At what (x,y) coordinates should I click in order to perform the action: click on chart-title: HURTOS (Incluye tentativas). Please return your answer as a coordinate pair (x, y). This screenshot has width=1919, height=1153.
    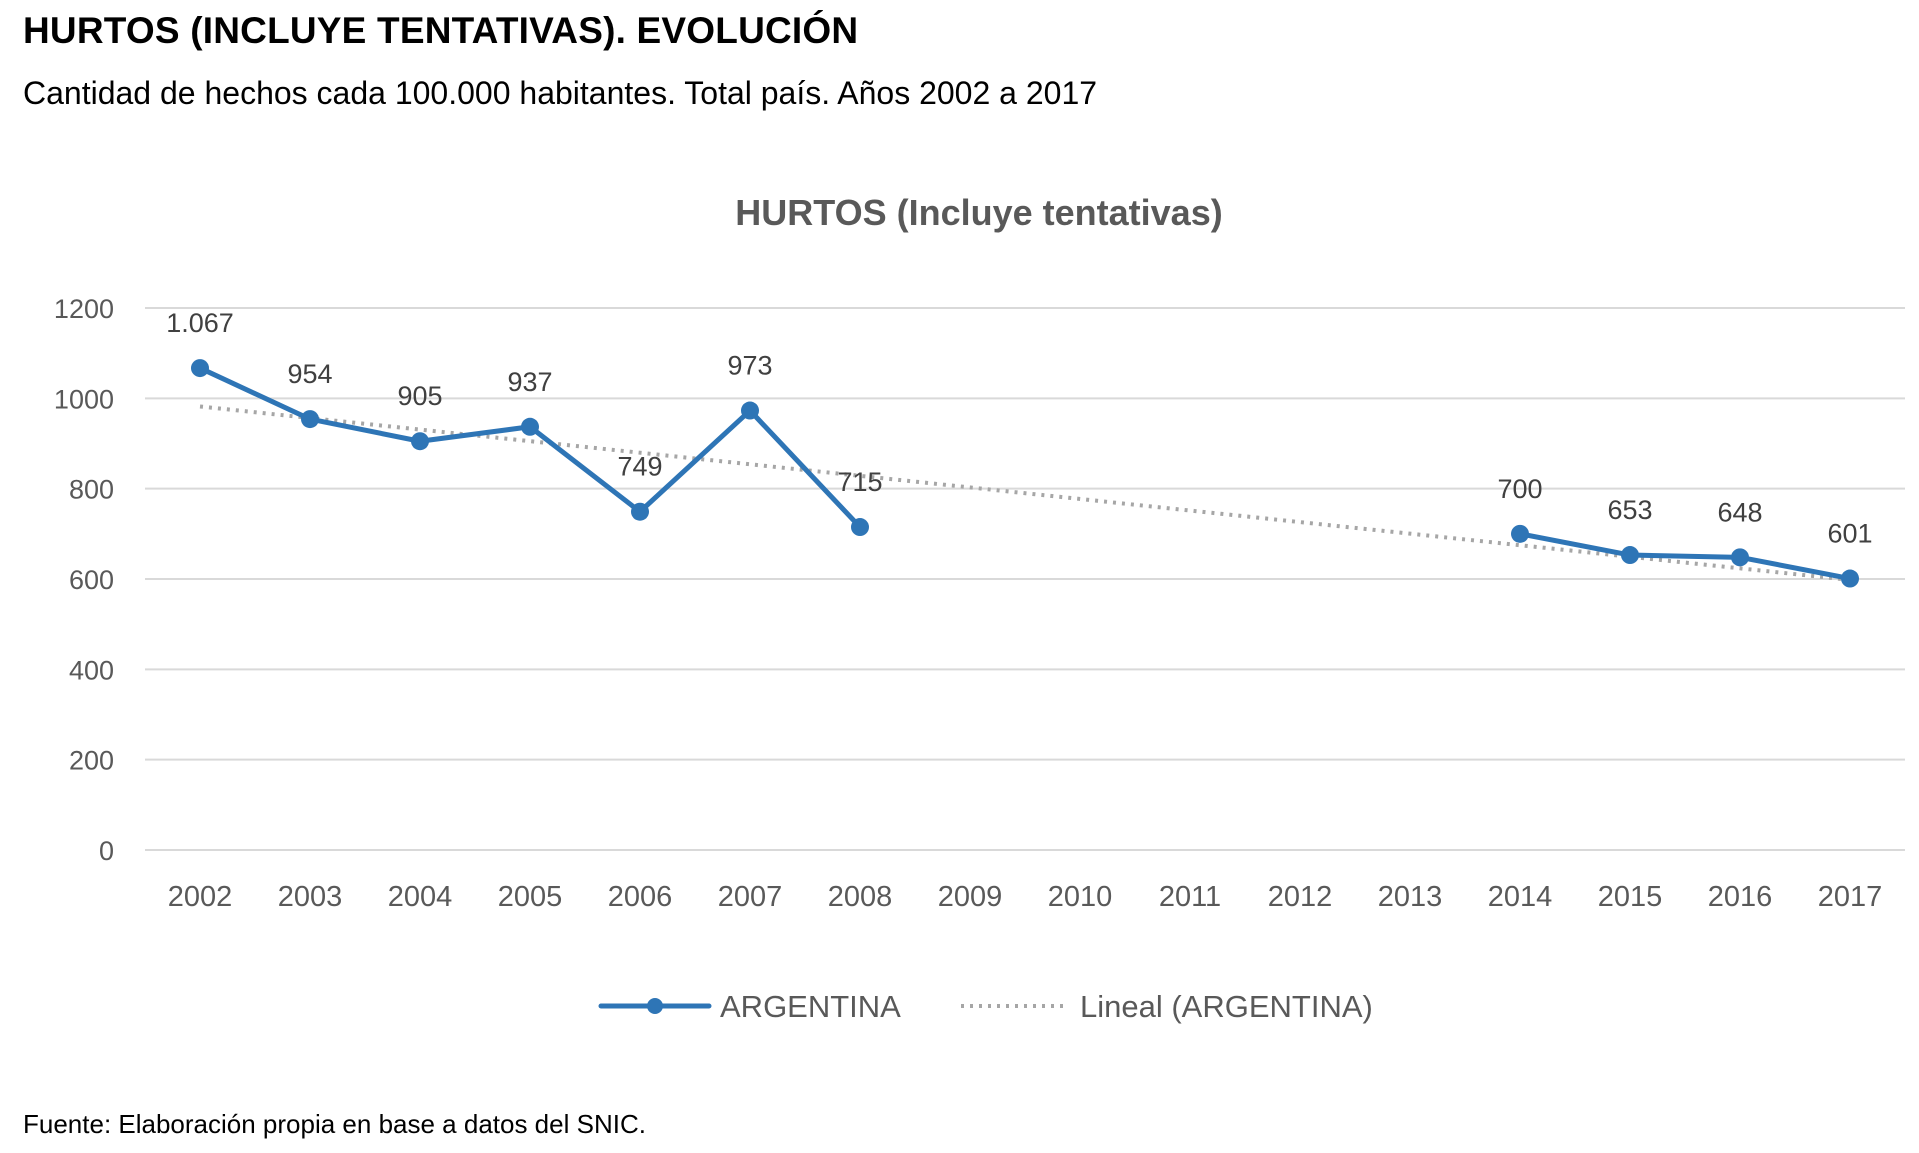
    Looking at the image, I should click on (978, 212).